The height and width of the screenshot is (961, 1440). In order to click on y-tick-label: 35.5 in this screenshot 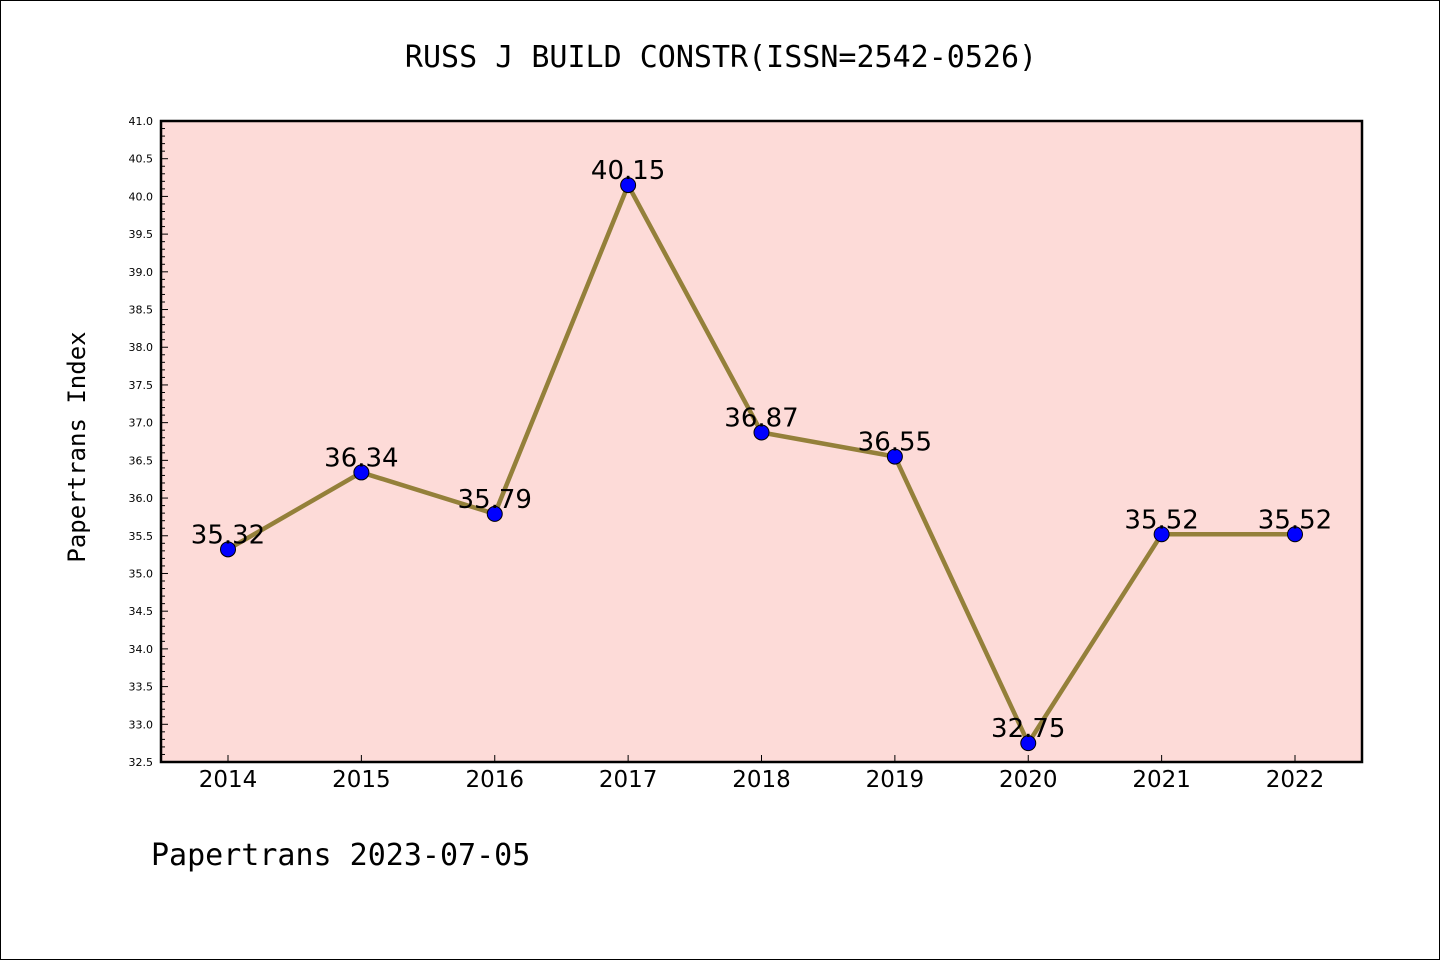, I will do `click(141, 536)`.